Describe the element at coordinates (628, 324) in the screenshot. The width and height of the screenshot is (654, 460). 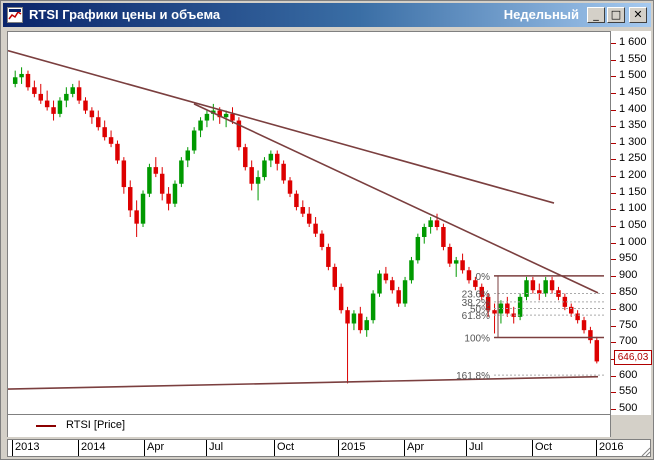
I see `y-tick-label: 750` at that location.